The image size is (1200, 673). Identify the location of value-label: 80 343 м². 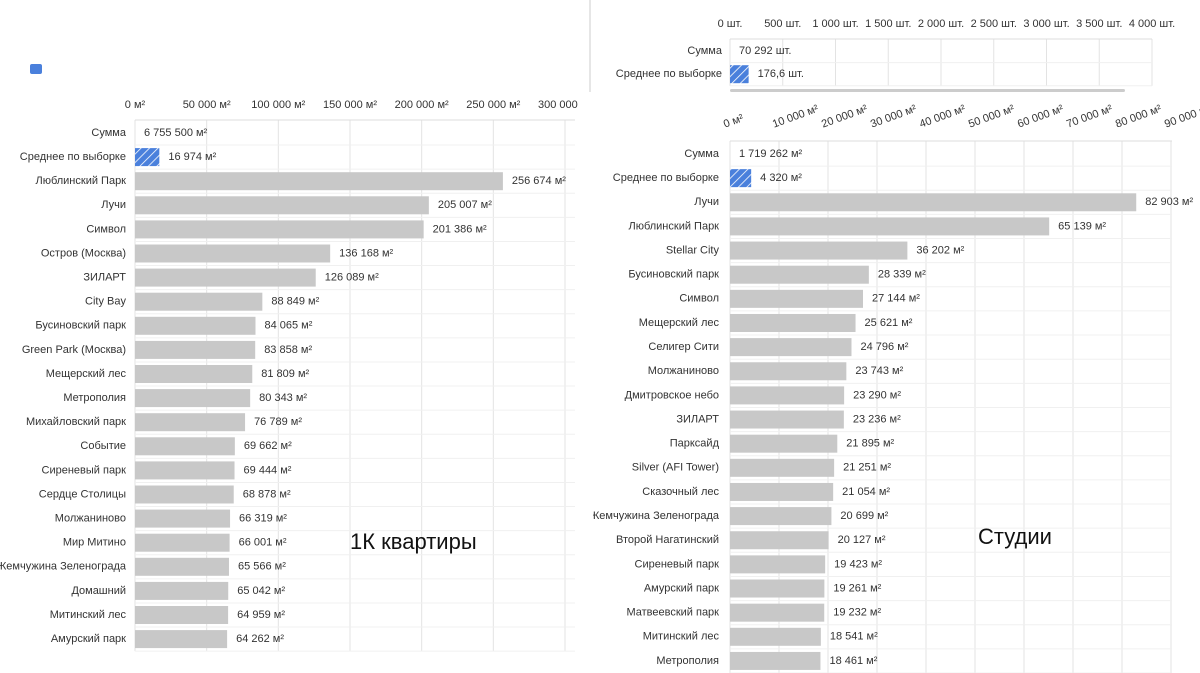
(283, 398).